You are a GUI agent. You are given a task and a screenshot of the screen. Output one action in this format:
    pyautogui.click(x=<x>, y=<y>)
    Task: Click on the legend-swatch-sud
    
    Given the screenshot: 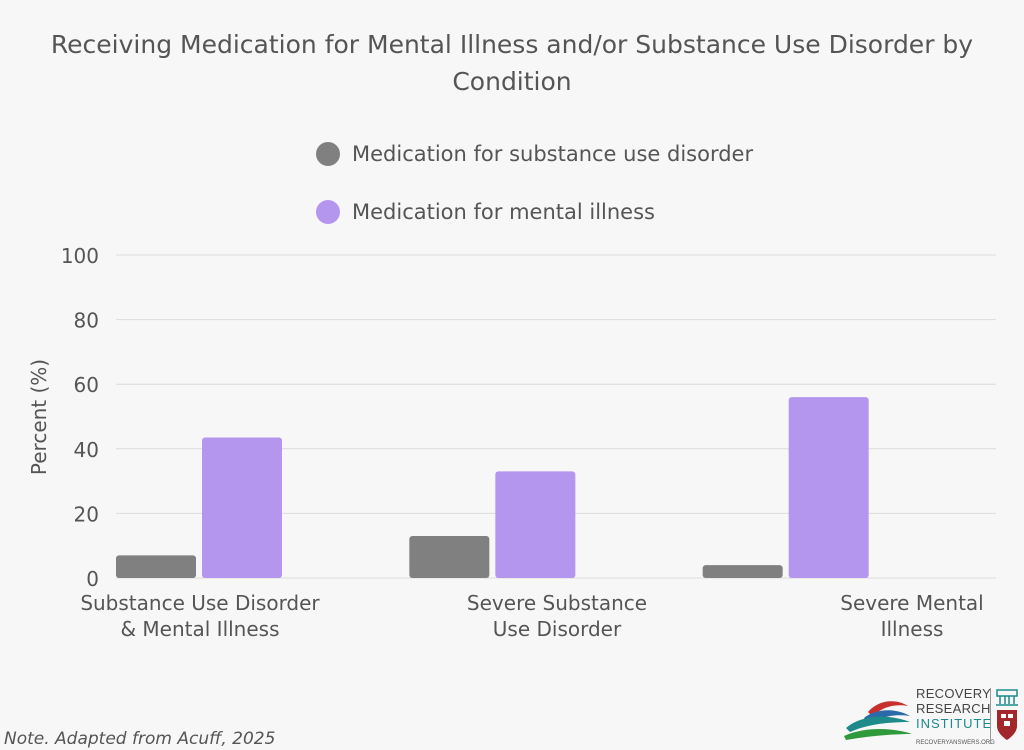 What is the action you would take?
    pyautogui.click(x=328, y=154)
    